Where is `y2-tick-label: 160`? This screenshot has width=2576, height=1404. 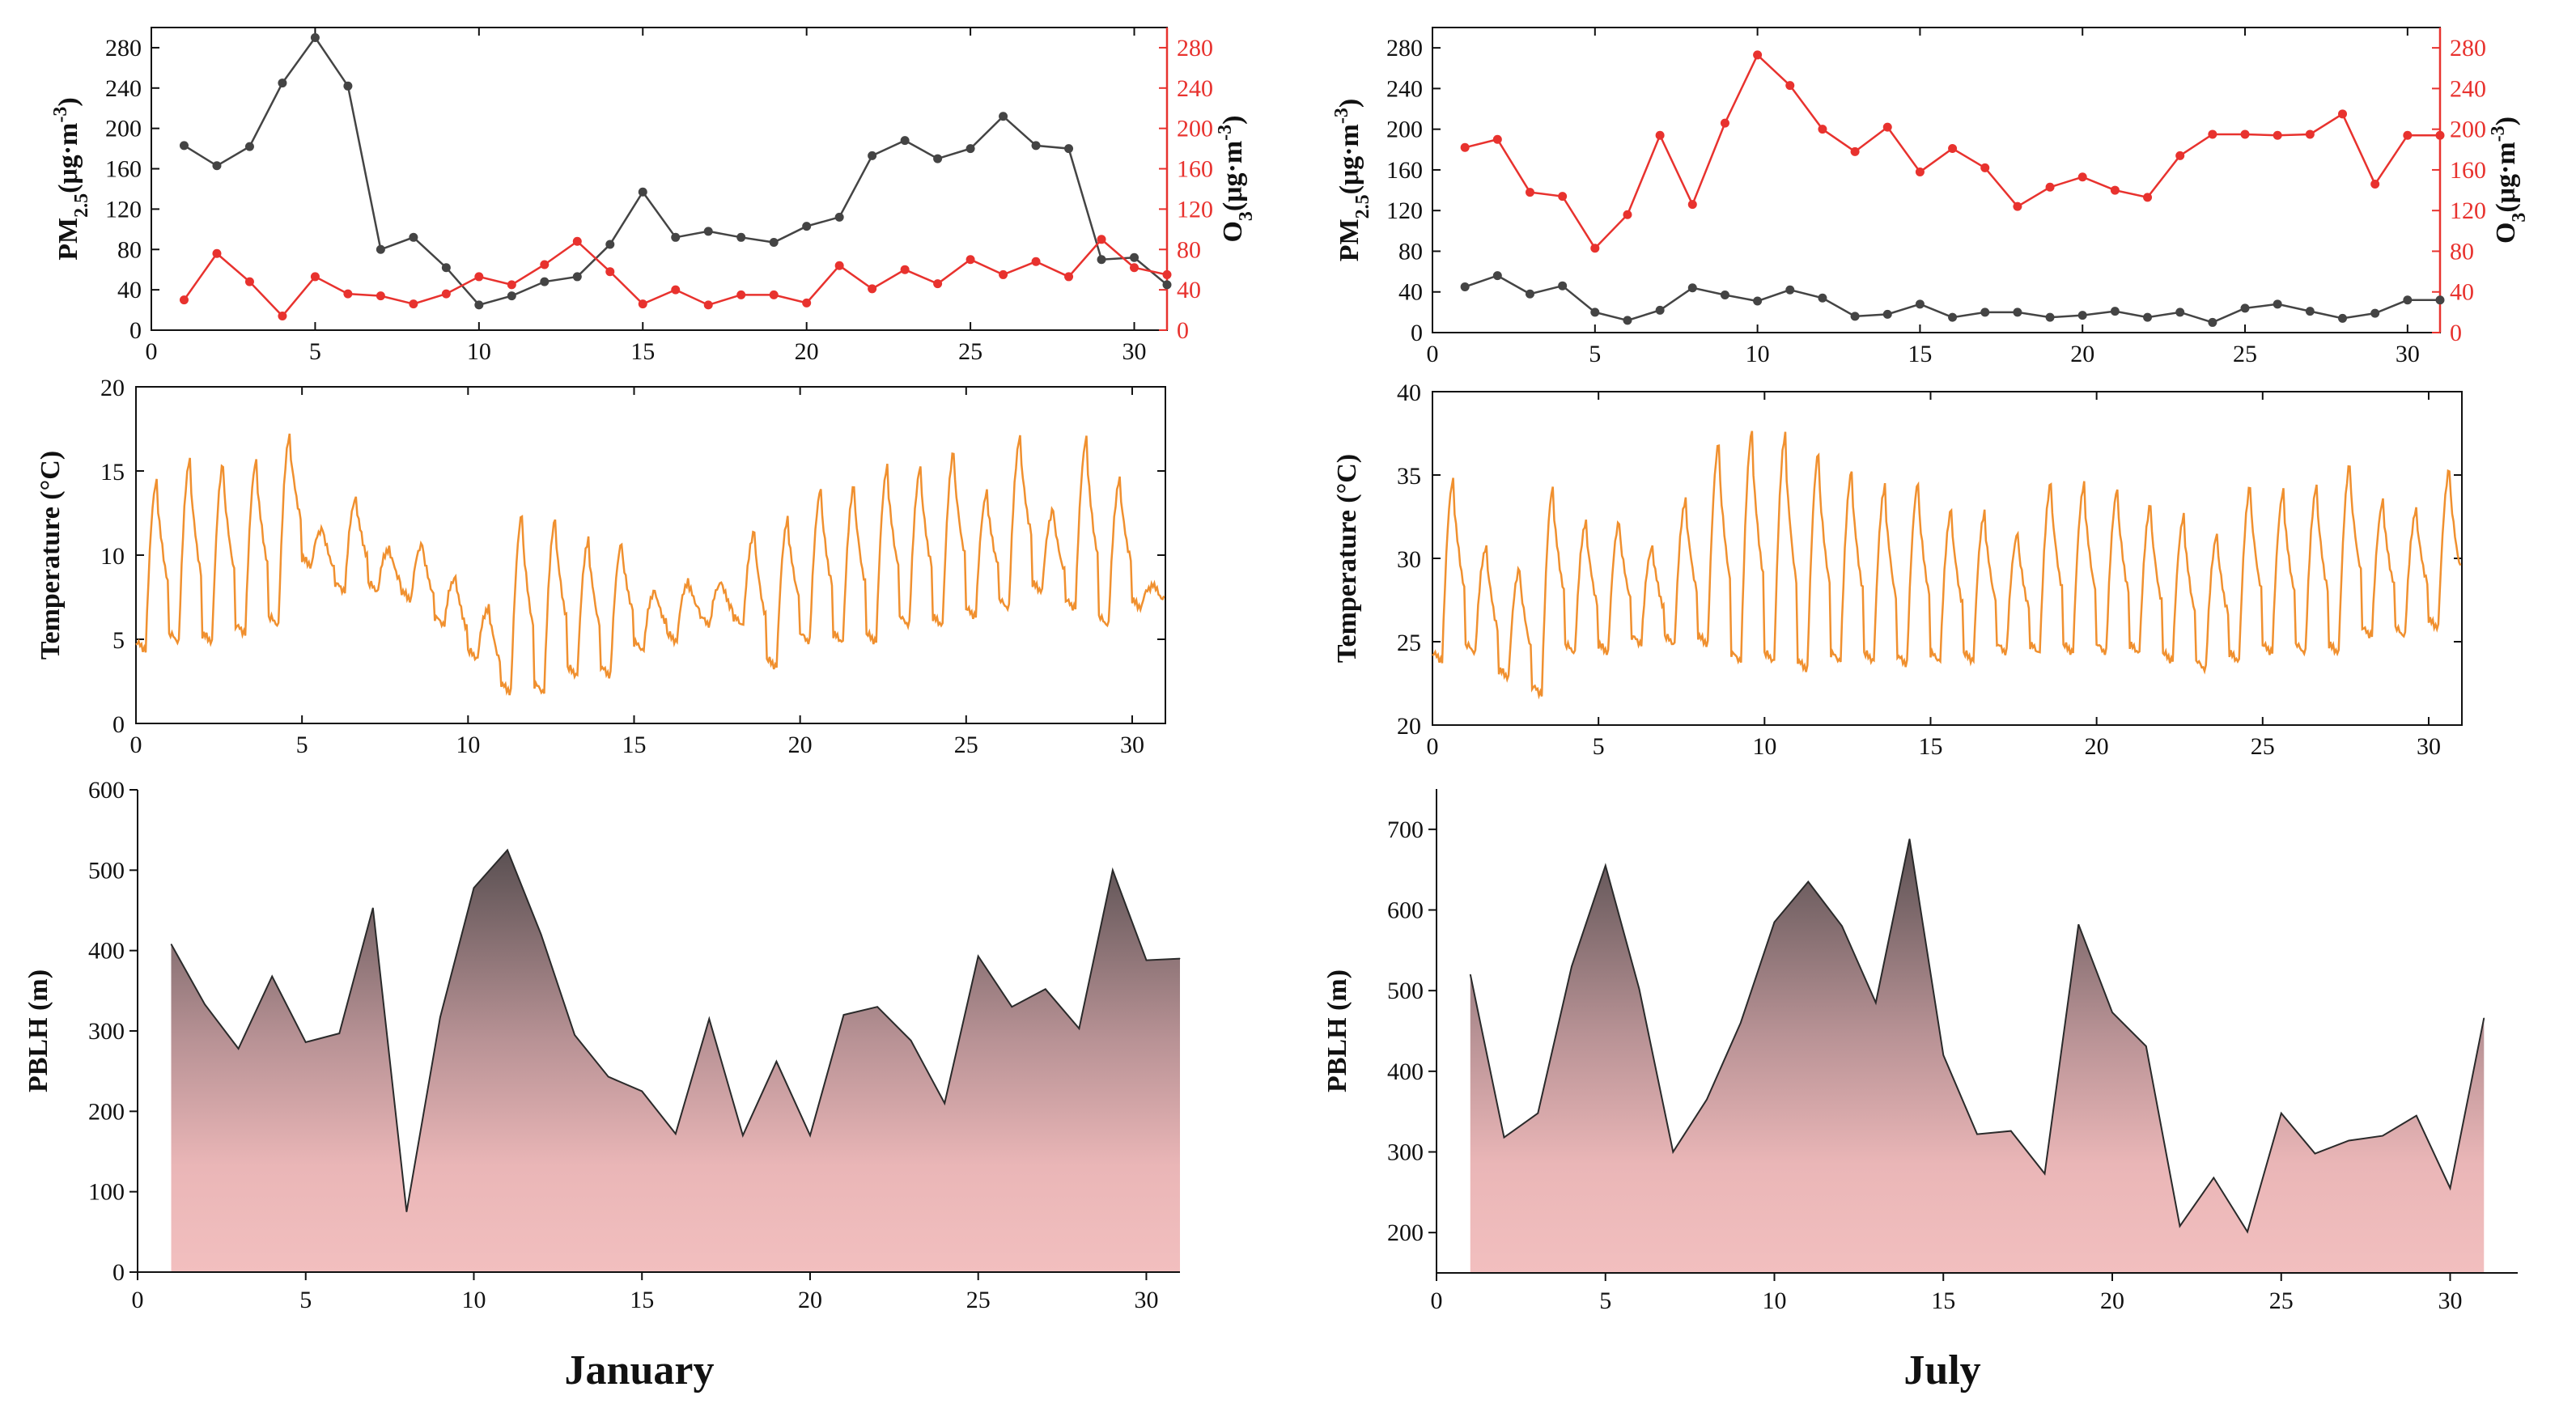 y2-tick-label: 160 is located at coordinates (2468, 170).